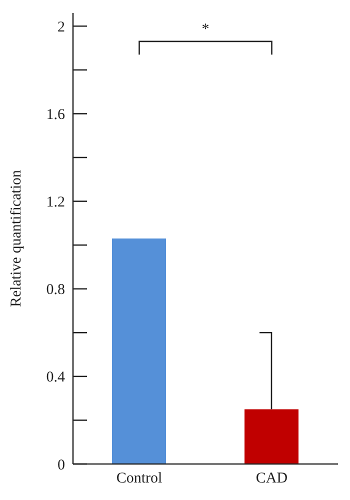  Describe the element at coordinates (55, 202) in the screenshot. I see `y-tick-label: 1.2` at that location.